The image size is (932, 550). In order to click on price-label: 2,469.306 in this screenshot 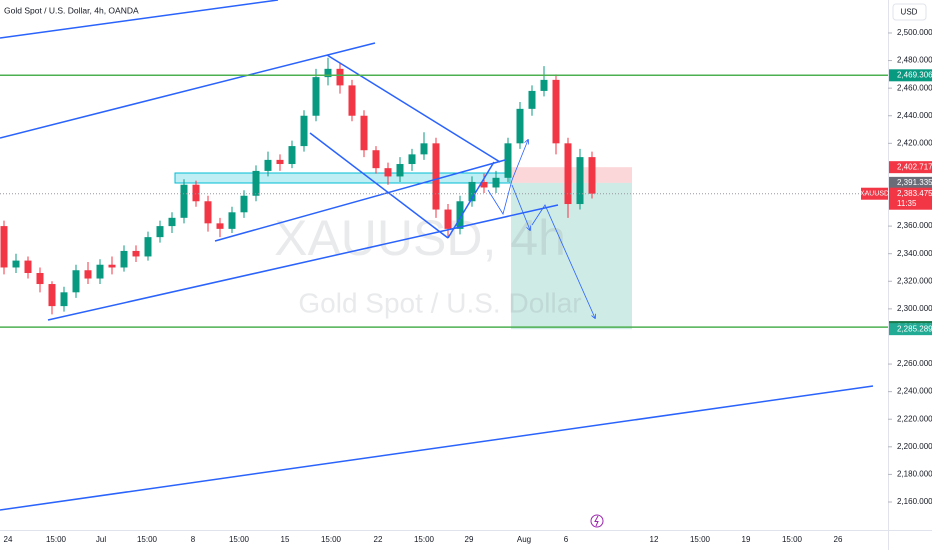, I will do `click(914, 74)`.